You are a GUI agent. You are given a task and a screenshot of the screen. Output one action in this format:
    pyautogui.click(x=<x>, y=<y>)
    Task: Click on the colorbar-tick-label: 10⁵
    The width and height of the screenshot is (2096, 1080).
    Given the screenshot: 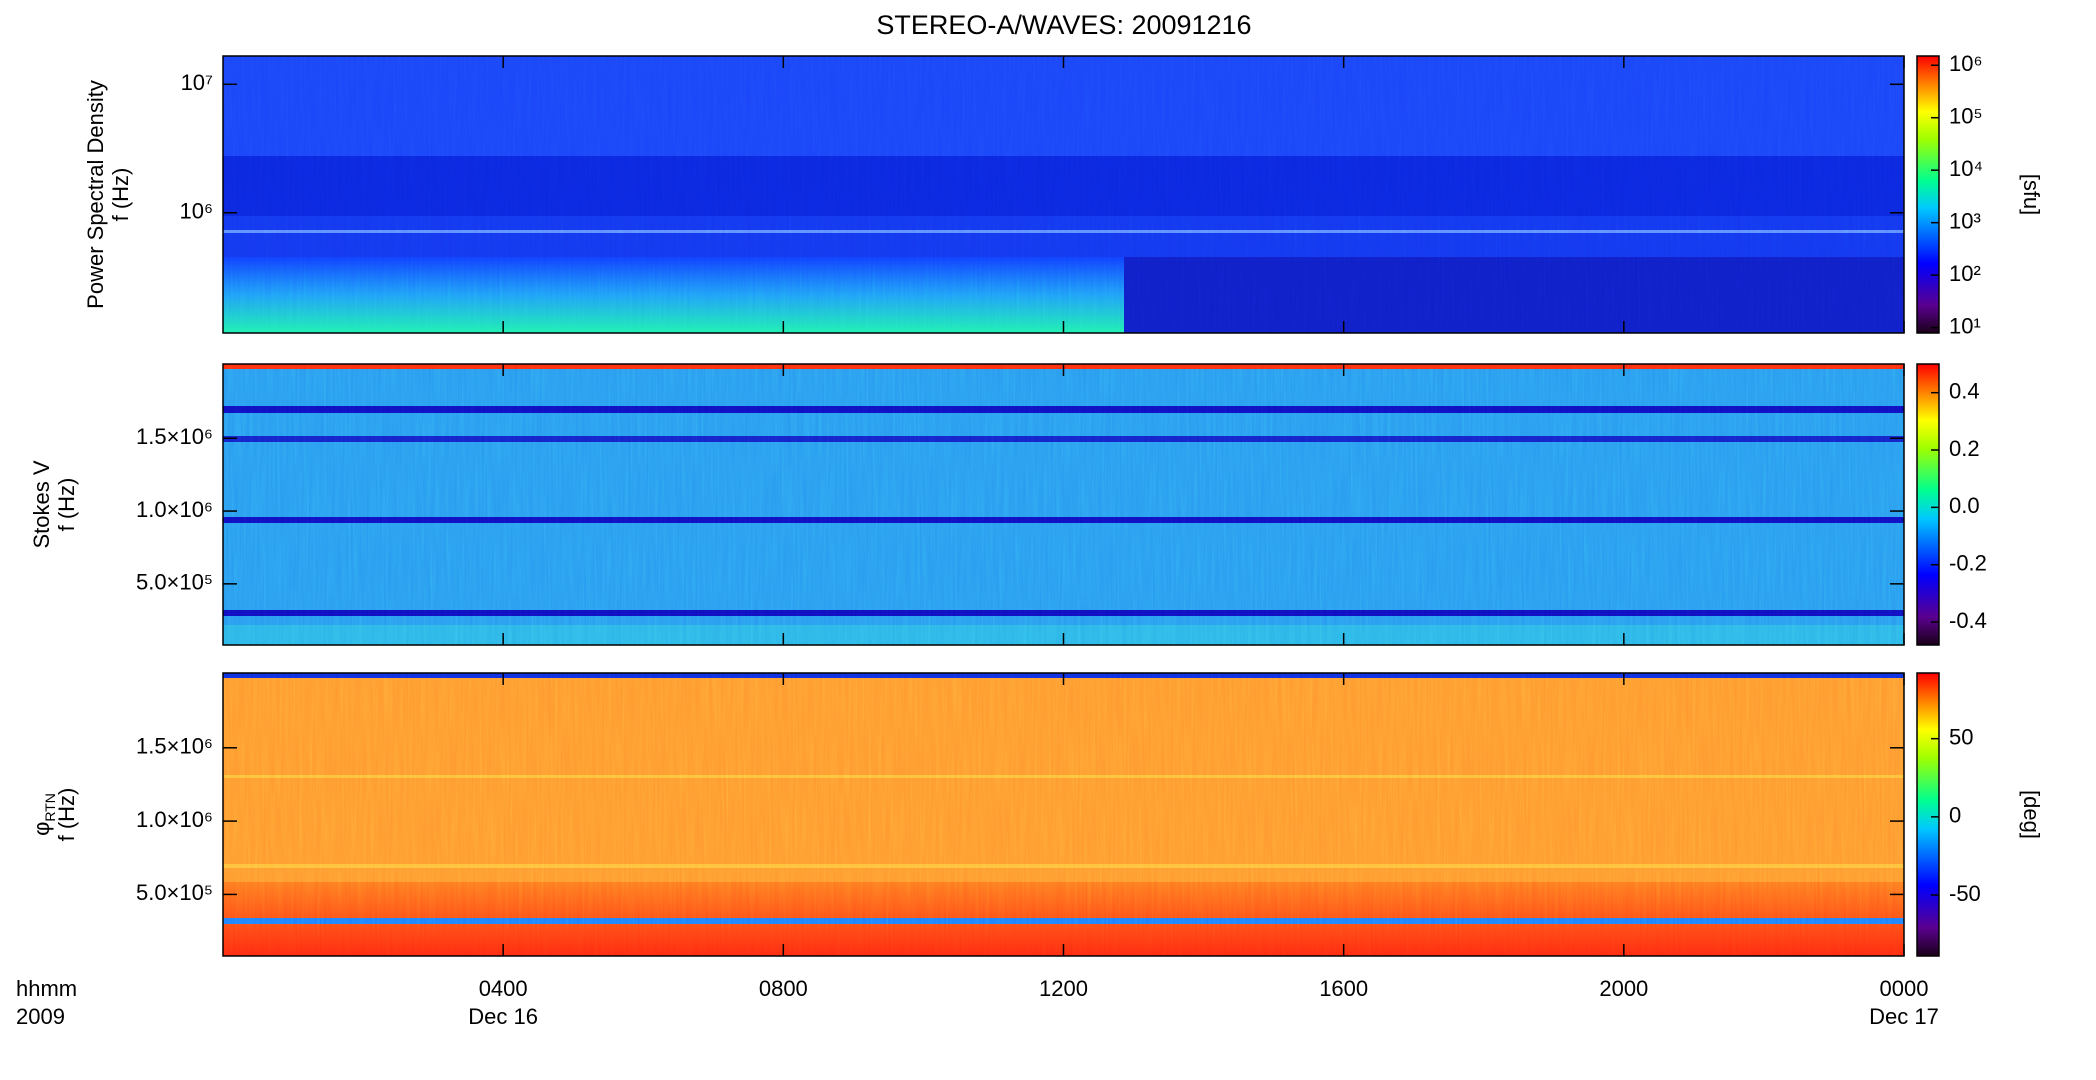 What is the action you would take?
    pyautogui.click(x=1966, y=116)
    